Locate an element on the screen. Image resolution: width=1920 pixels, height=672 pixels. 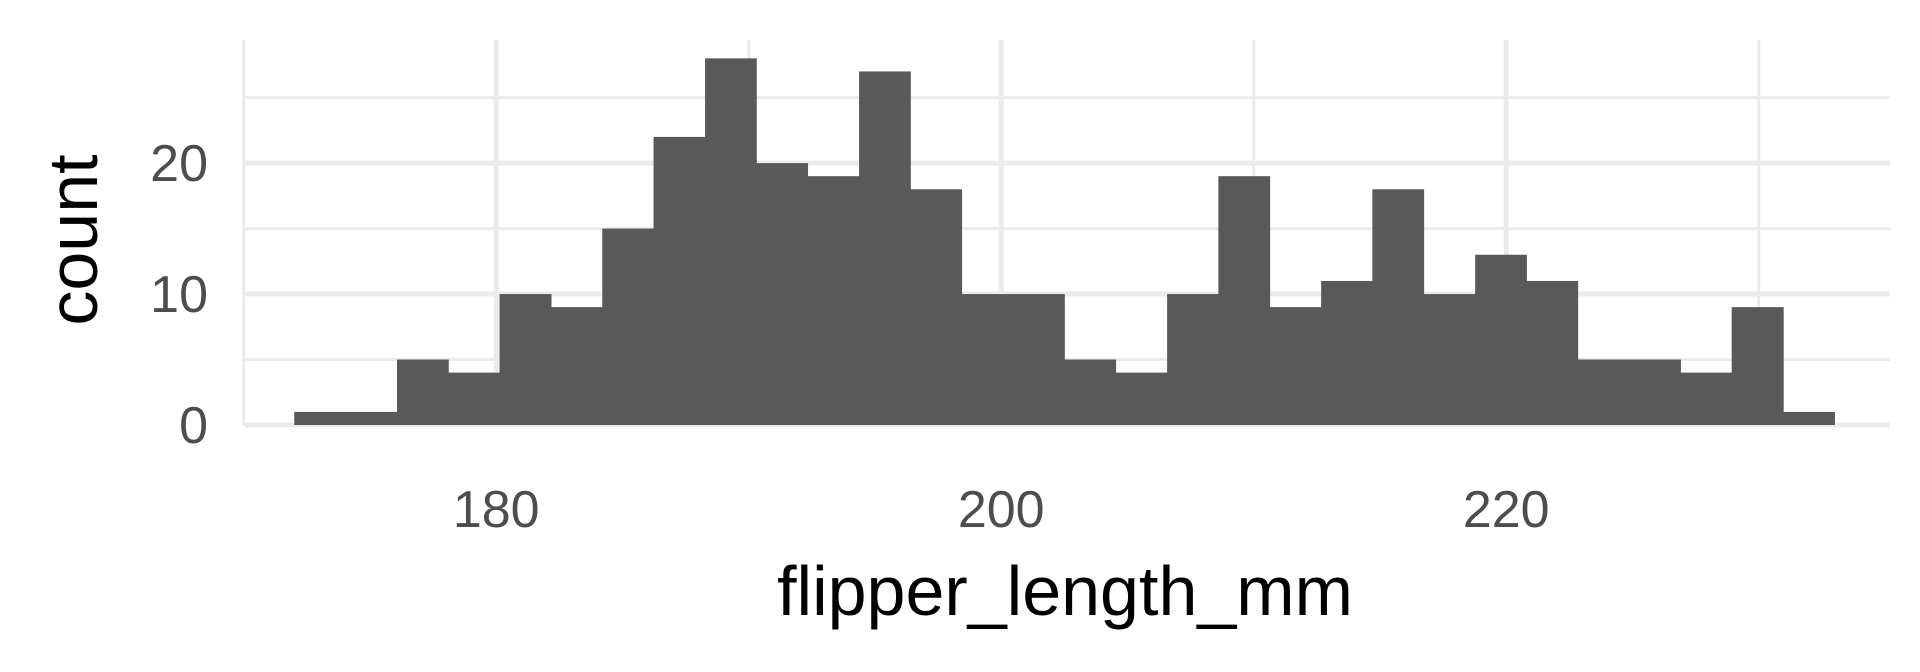
x-tick-label: 180 is located at coordinates (496, 510).